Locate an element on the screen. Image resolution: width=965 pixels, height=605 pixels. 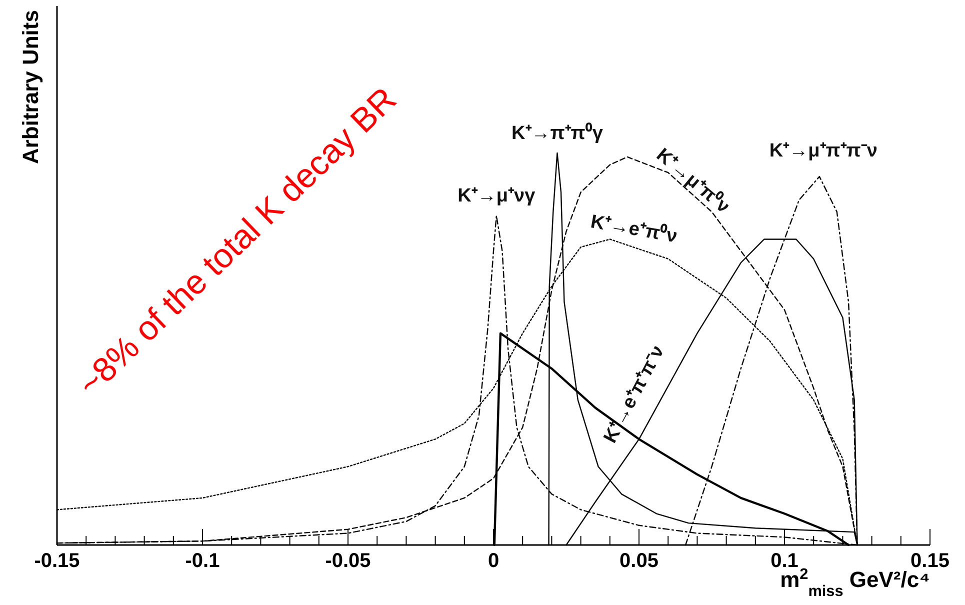
text: K⁺→e⁺π⁰ν is located at coordinates (634, 229).